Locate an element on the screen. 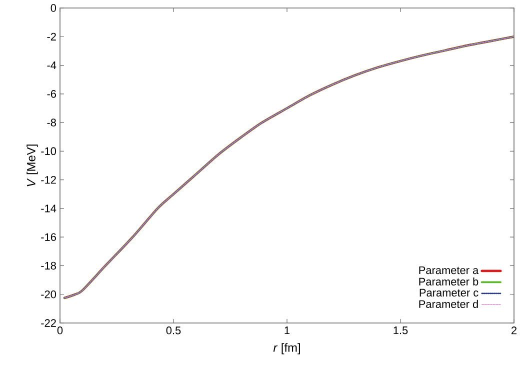 This screenshot has height=369, width=520. y-tick-label: -12 is located at coordinates (48, 180).